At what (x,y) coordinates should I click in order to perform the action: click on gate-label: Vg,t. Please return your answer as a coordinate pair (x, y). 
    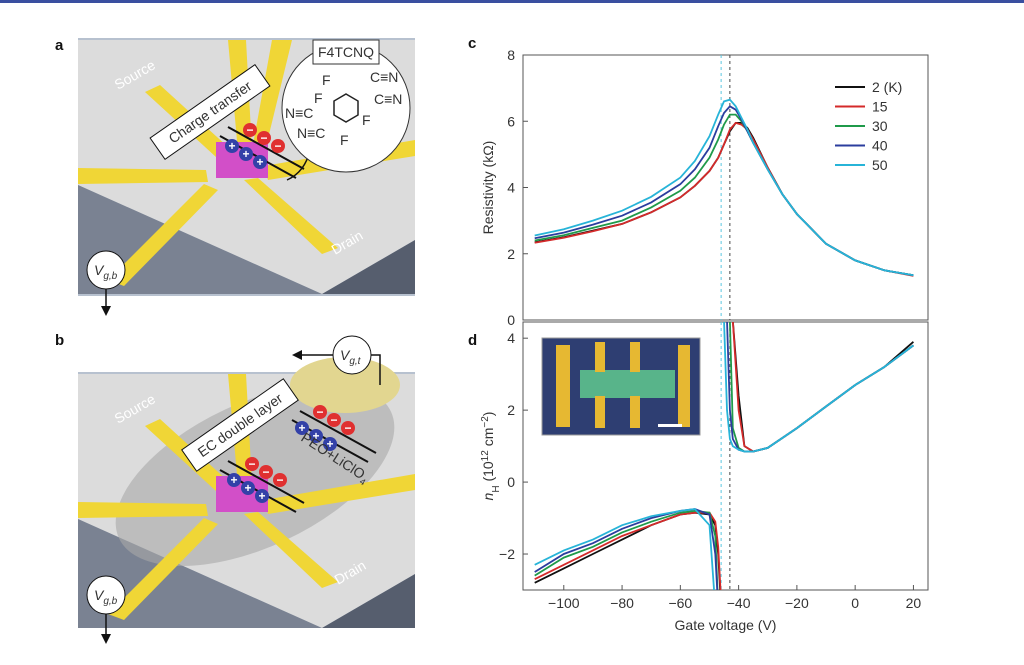
    Looking at the image, I should click on (351, 357).